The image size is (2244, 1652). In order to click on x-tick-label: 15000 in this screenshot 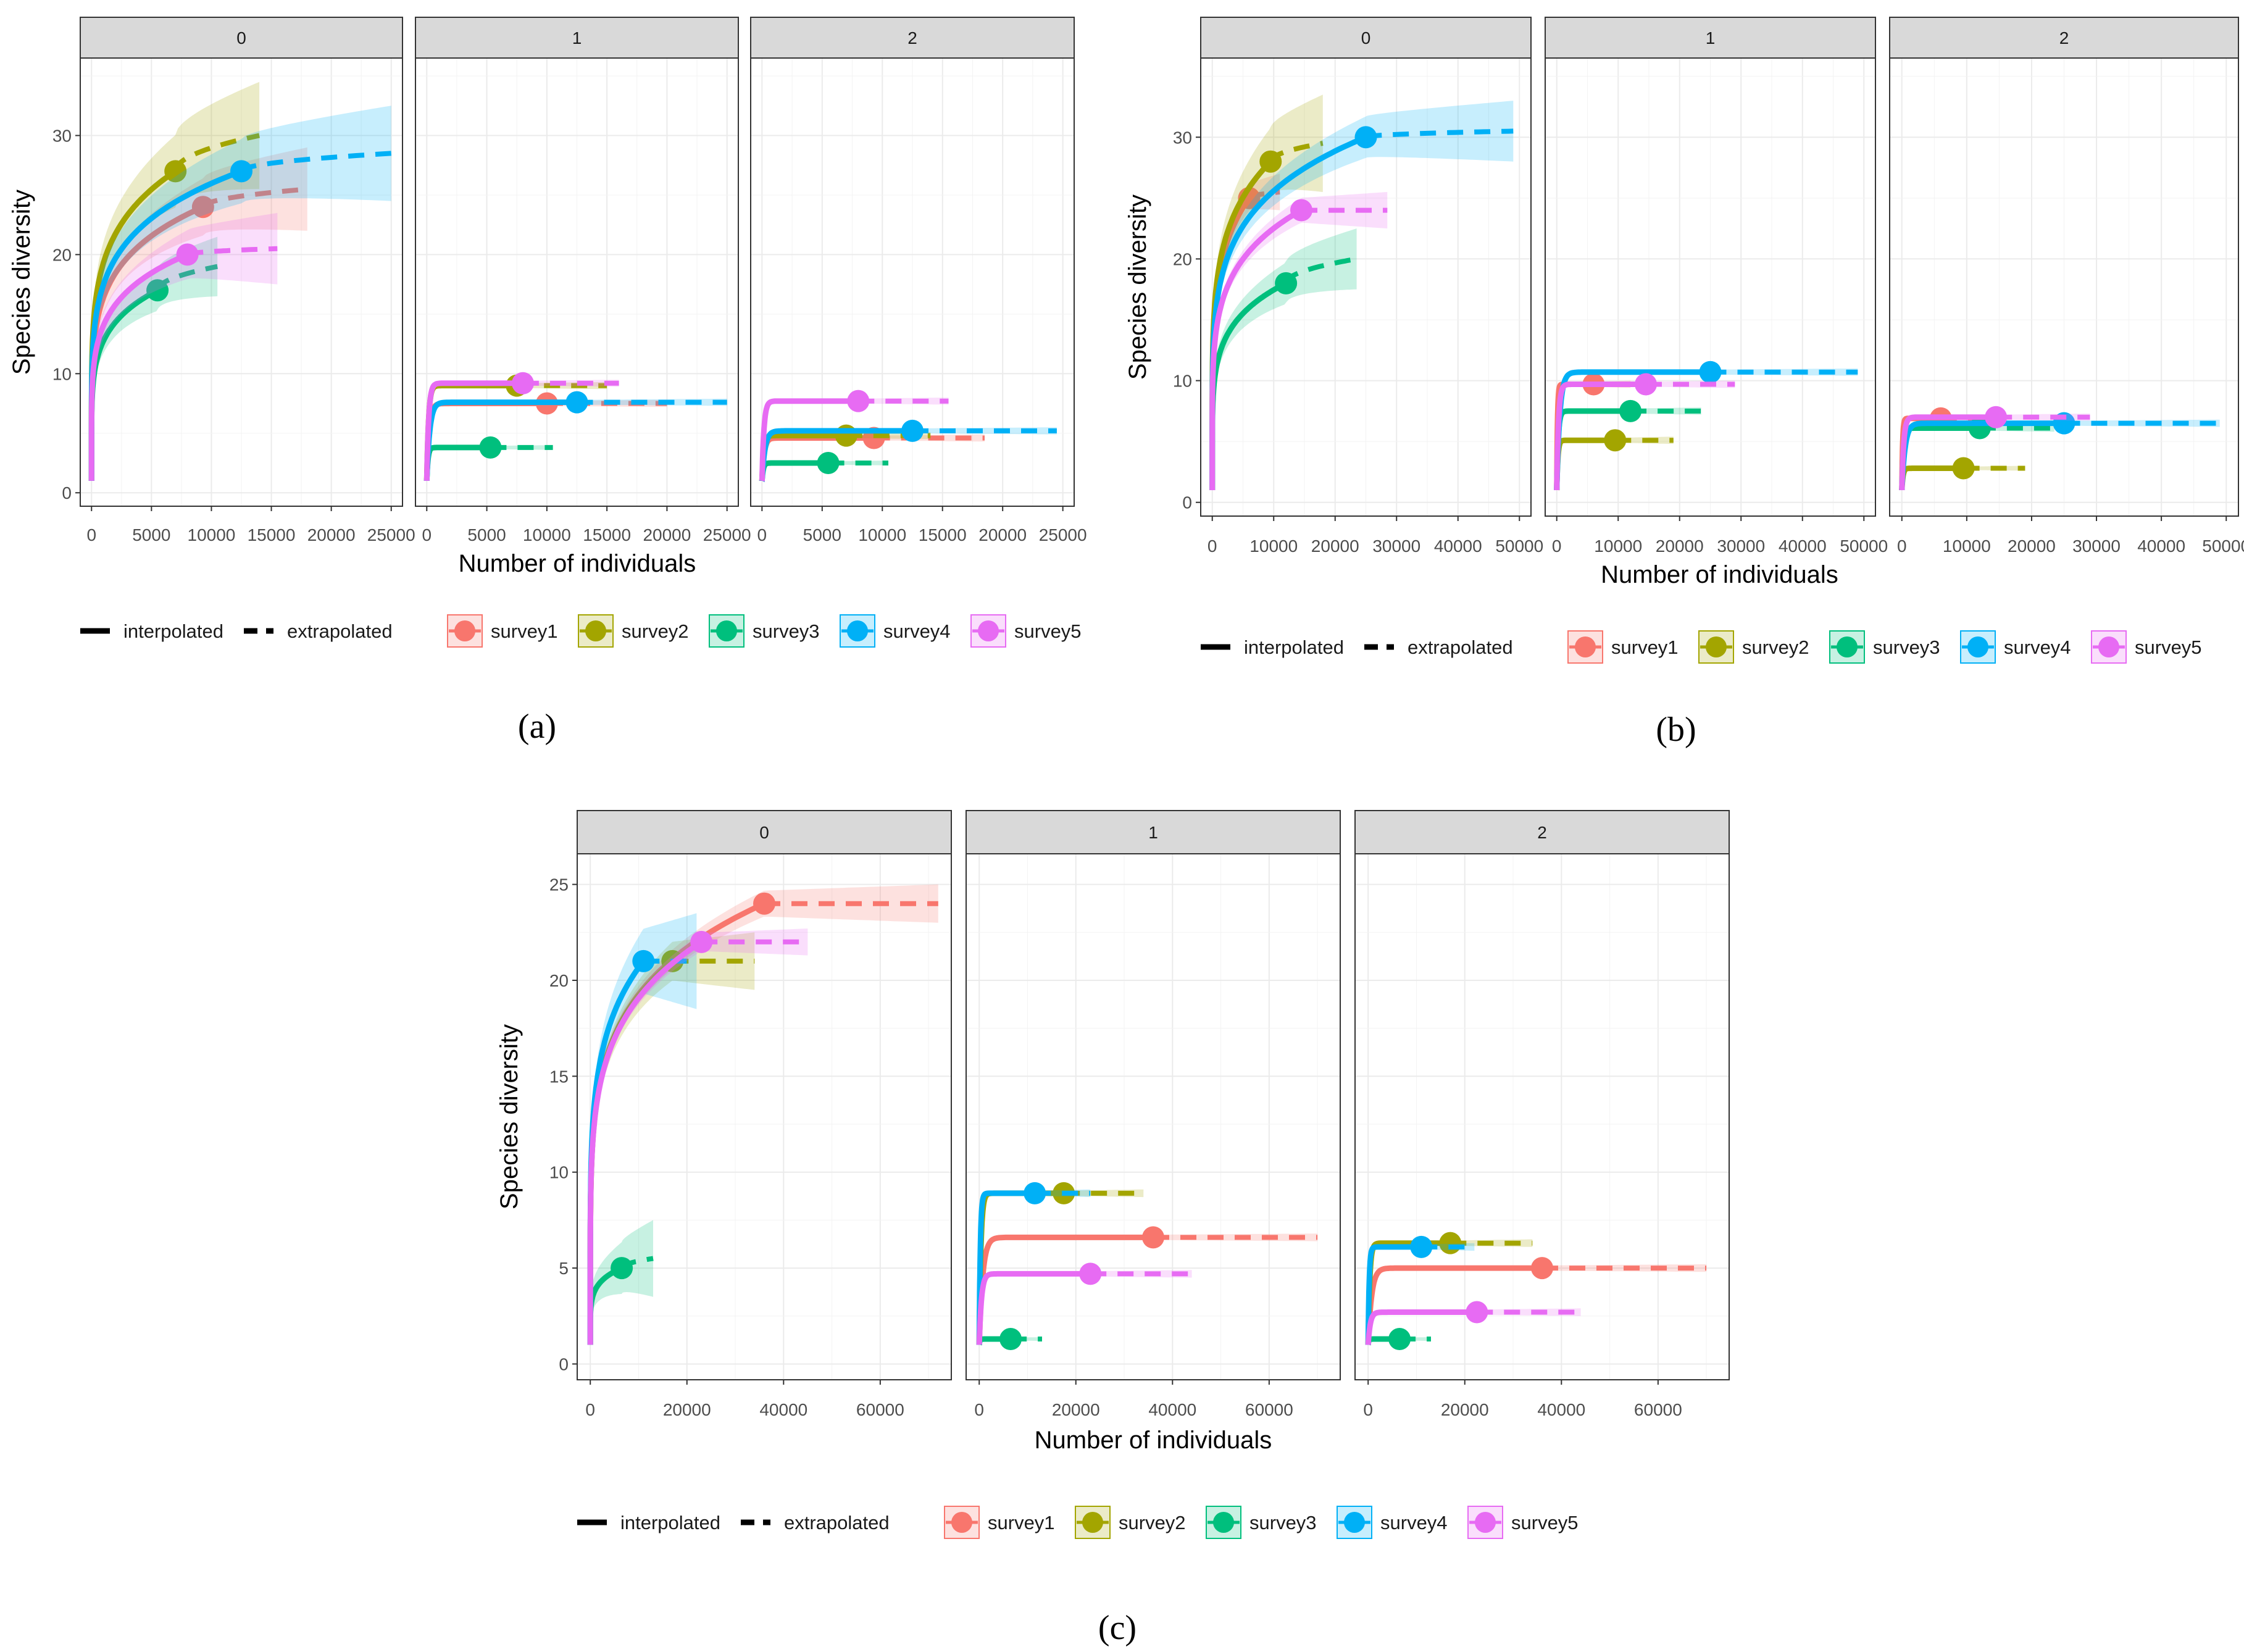, I will do `click(943, 534)`.